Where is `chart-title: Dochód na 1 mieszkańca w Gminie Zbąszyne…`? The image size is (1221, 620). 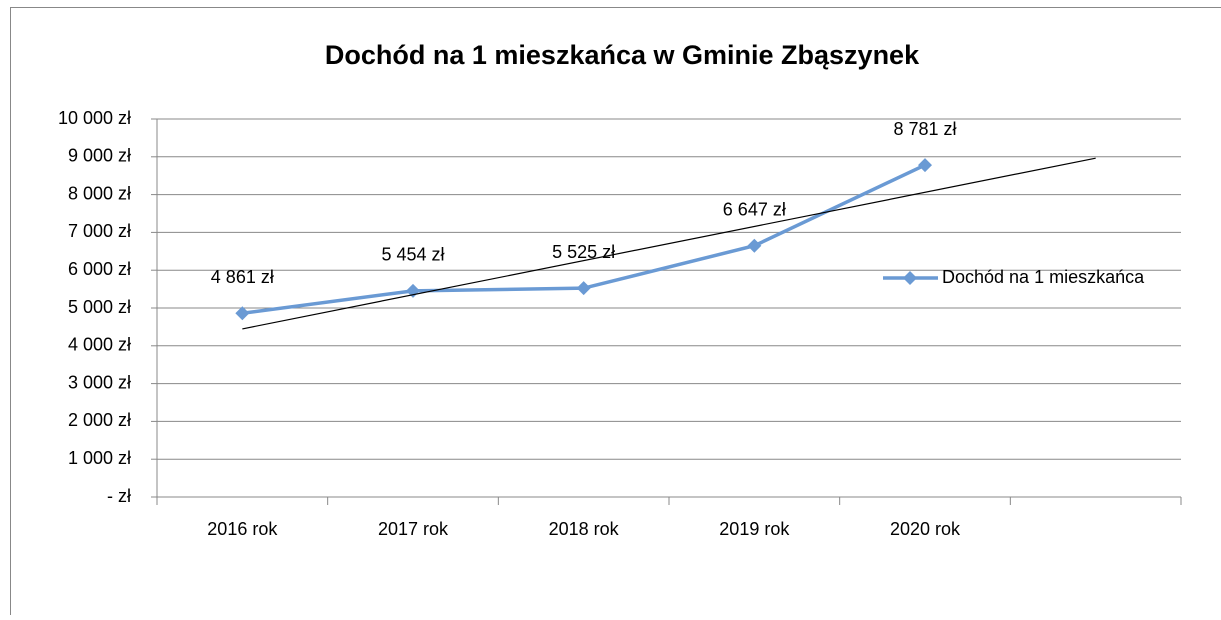
chart-title: Dochód na 1 mieszkańca w Gminie Zbąszyne… is located at coordinates (622, 55).